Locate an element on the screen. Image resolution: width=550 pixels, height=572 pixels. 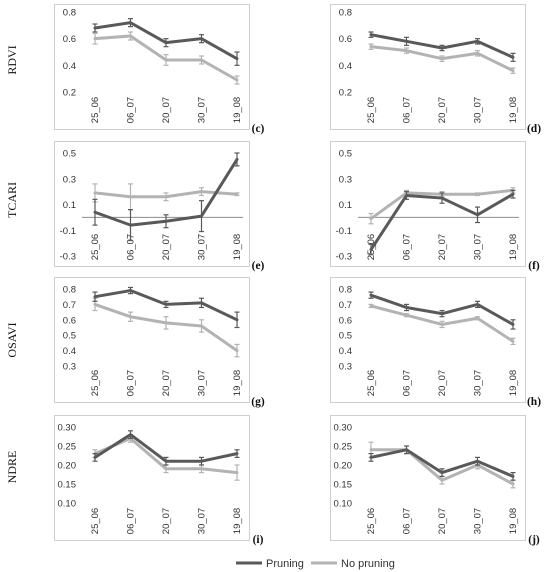
row-labels: RDVI TCARI OSAVI NDRE is located at coordinates (12, 264).